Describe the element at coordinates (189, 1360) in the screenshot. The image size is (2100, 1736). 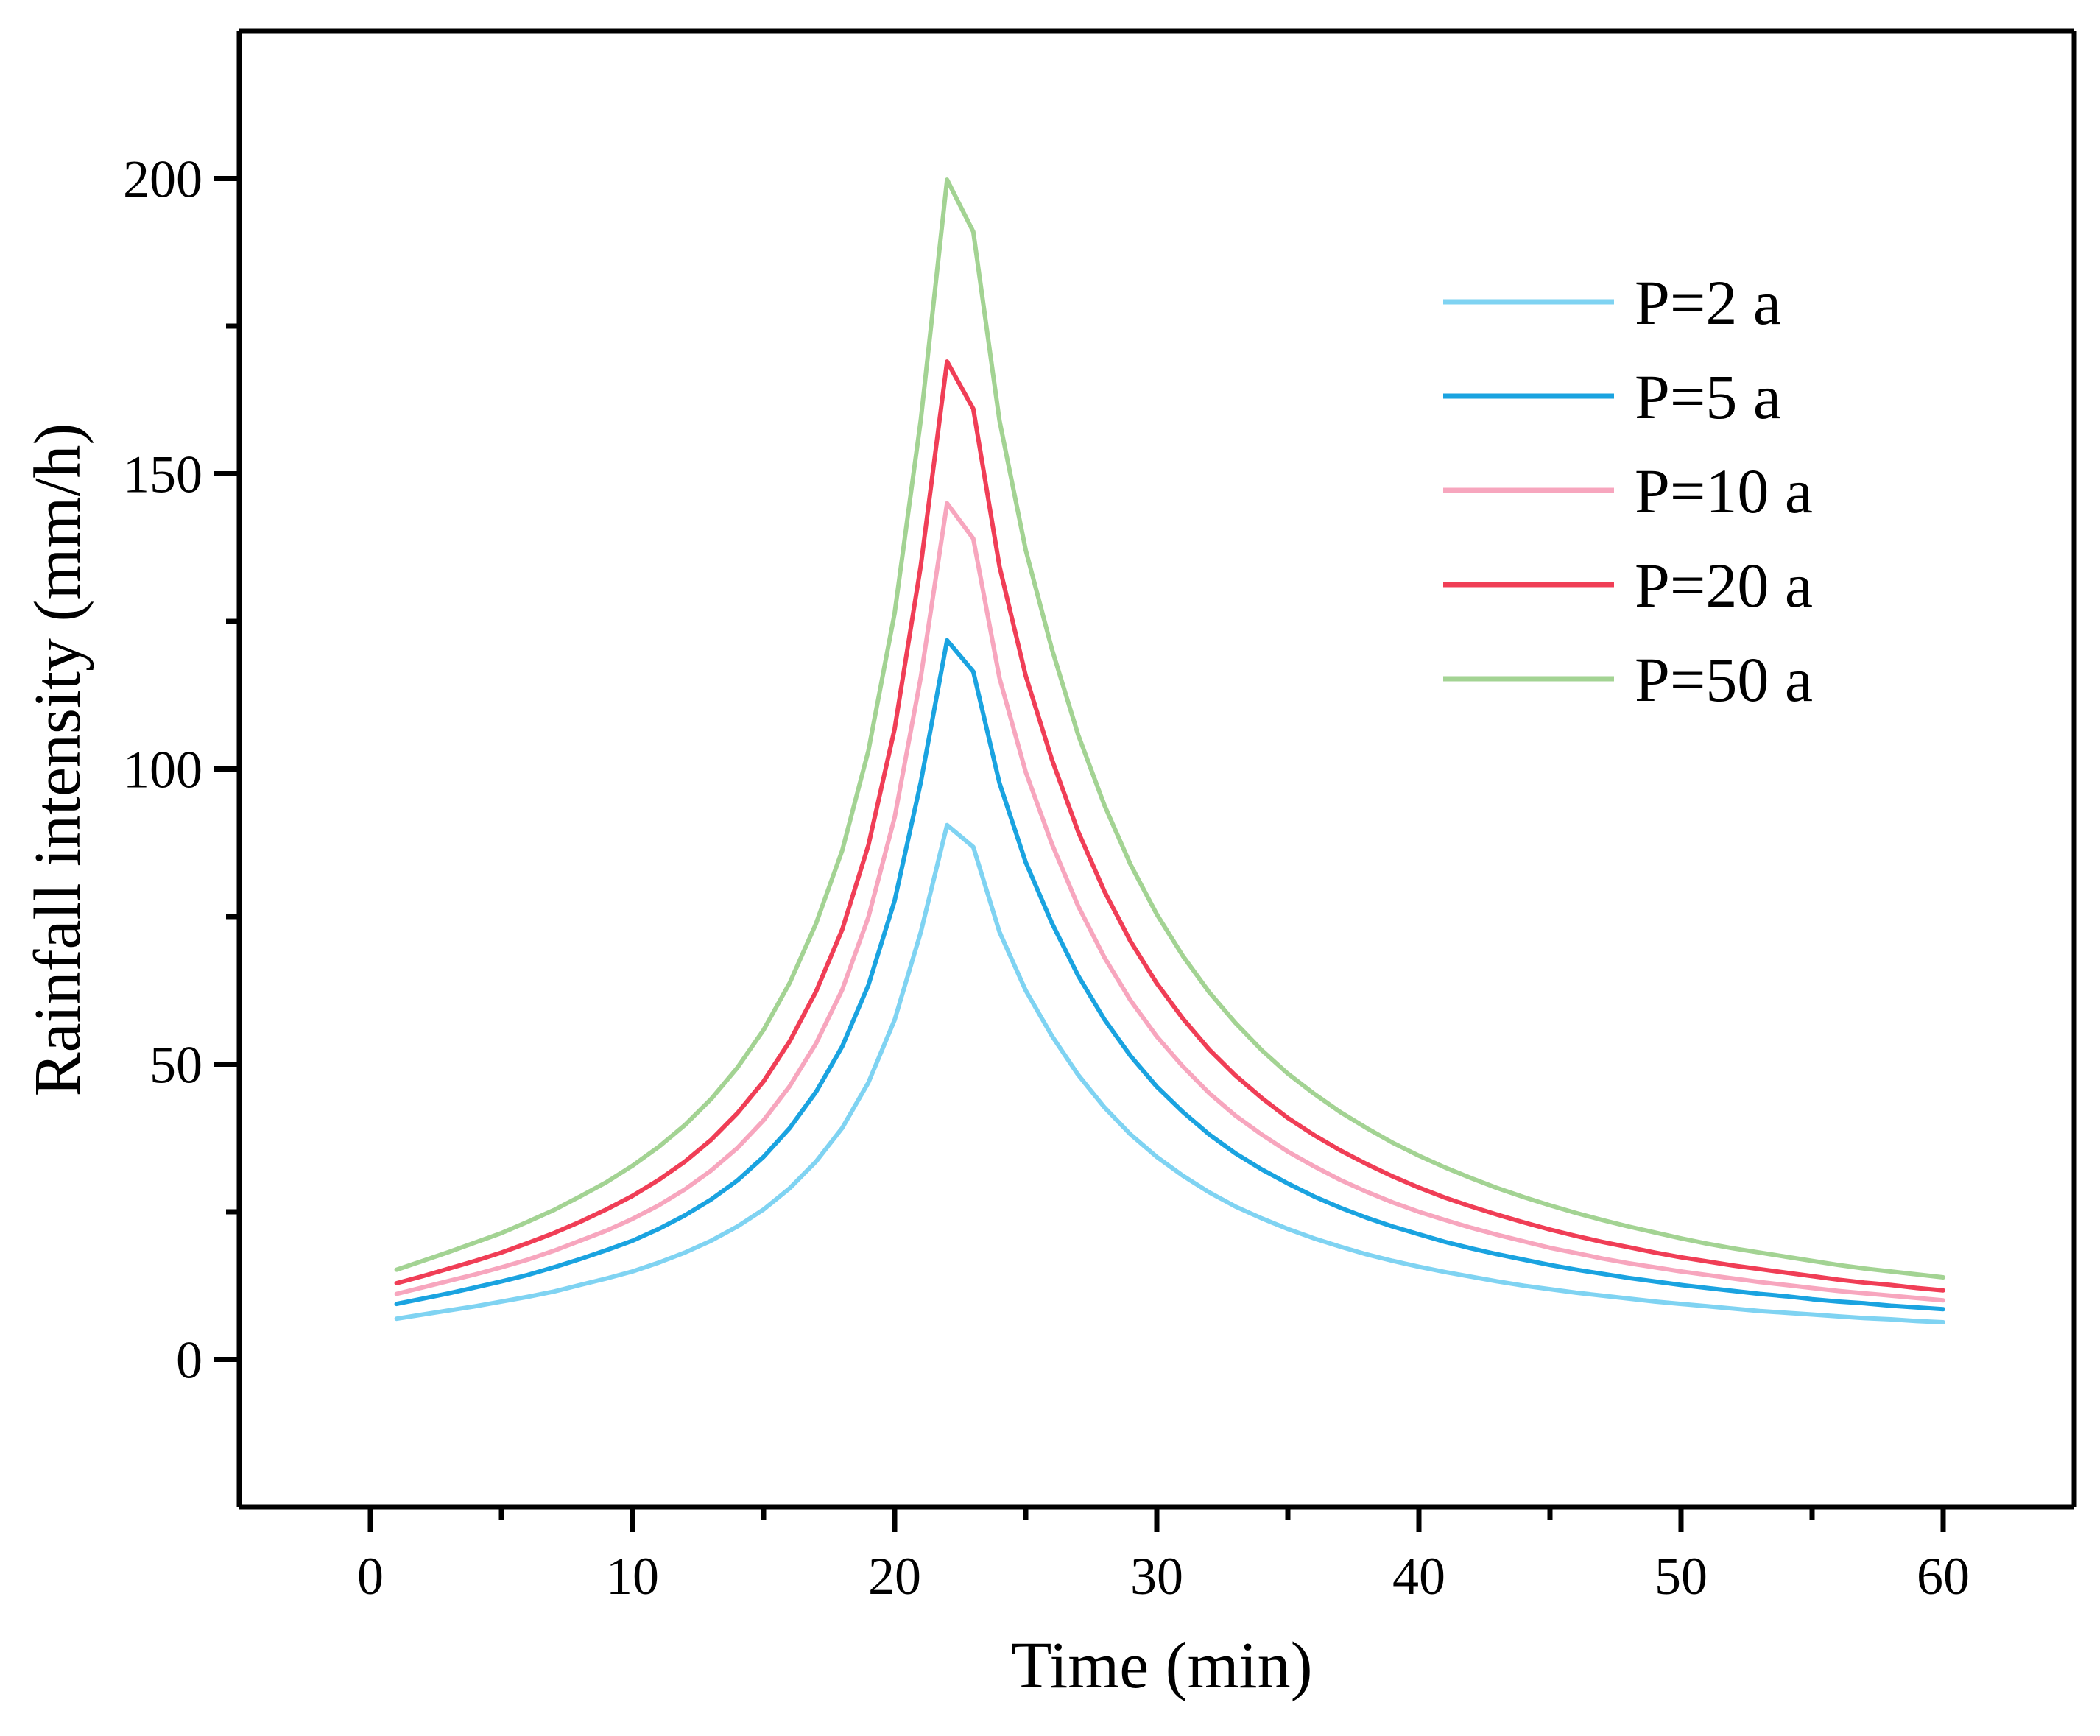
I see `y-tick-label: 0` at that location.